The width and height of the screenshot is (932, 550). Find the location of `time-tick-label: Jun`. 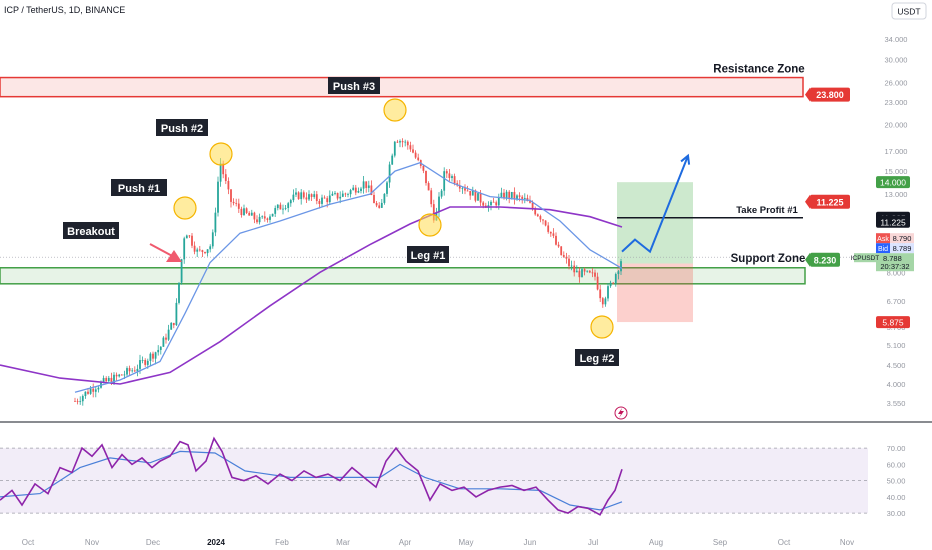

time-tick-label: Jun is located at coordinates (530, 542).